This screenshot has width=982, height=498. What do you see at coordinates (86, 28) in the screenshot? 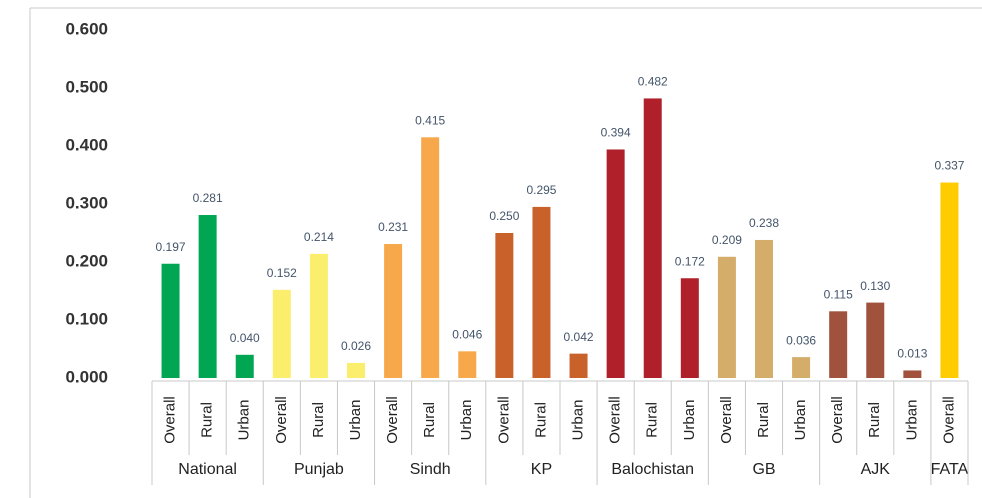
I see `y-tick-label: 0.600` at bounding box center [86, 28].